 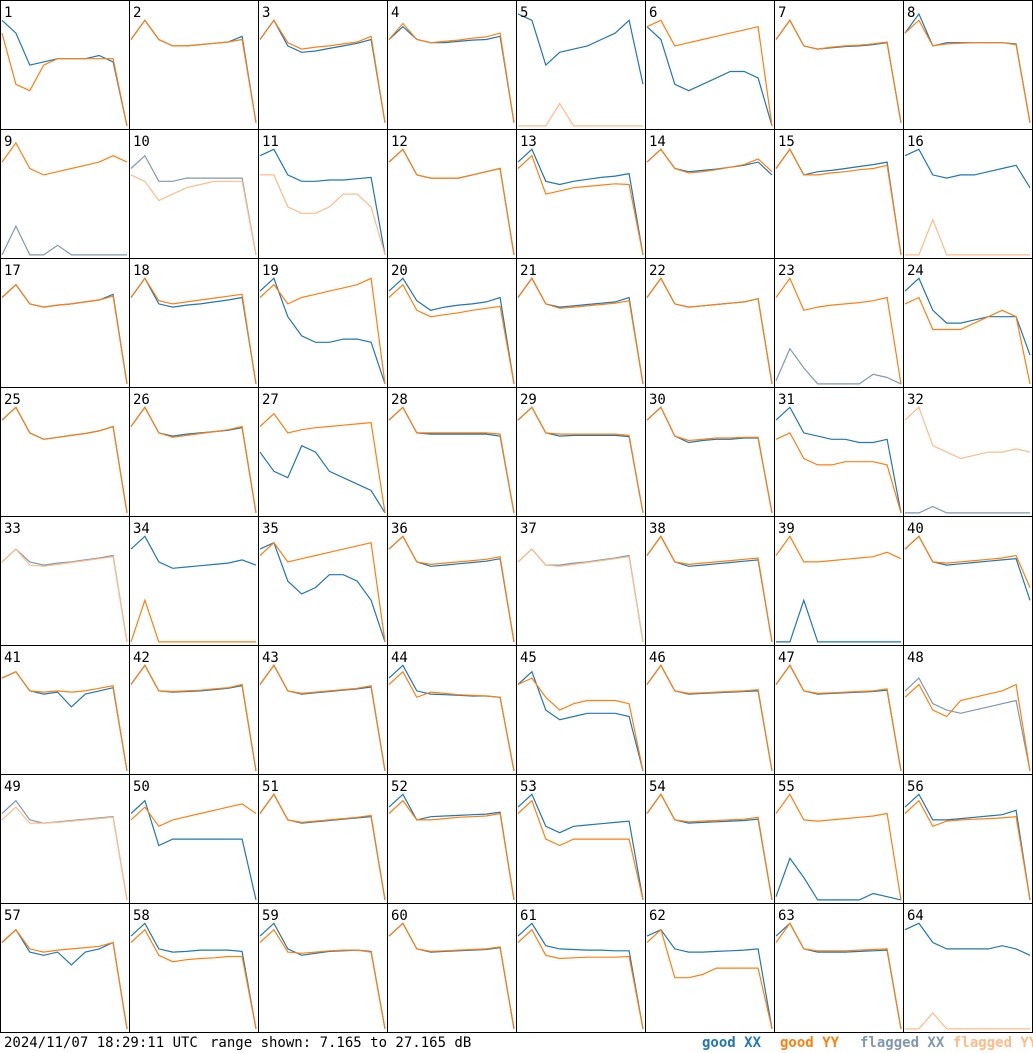 I want to click on panel-title: 12, so click(x=399, y=142).